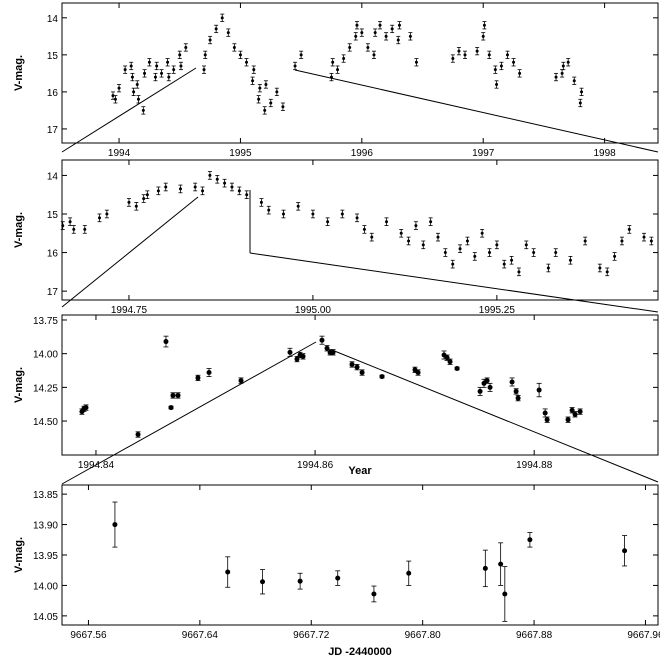  I want to click on y-tick-label: 14.50, so click(45, 422).